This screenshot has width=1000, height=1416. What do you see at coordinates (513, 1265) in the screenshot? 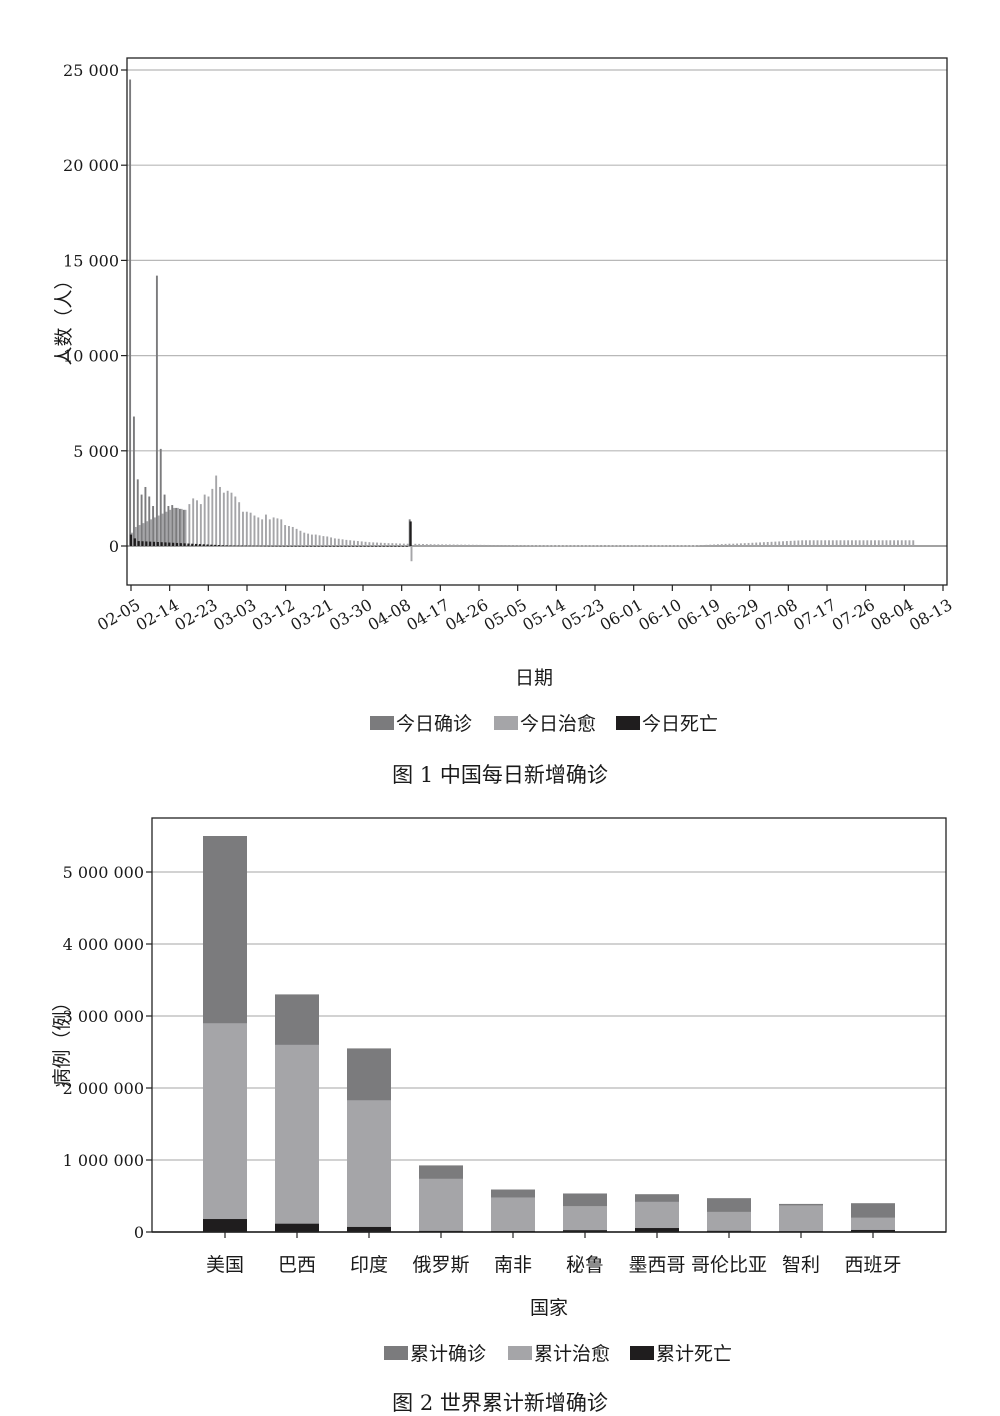
I see `x-tick-label: 南非` at bounding box center [513, 1265].